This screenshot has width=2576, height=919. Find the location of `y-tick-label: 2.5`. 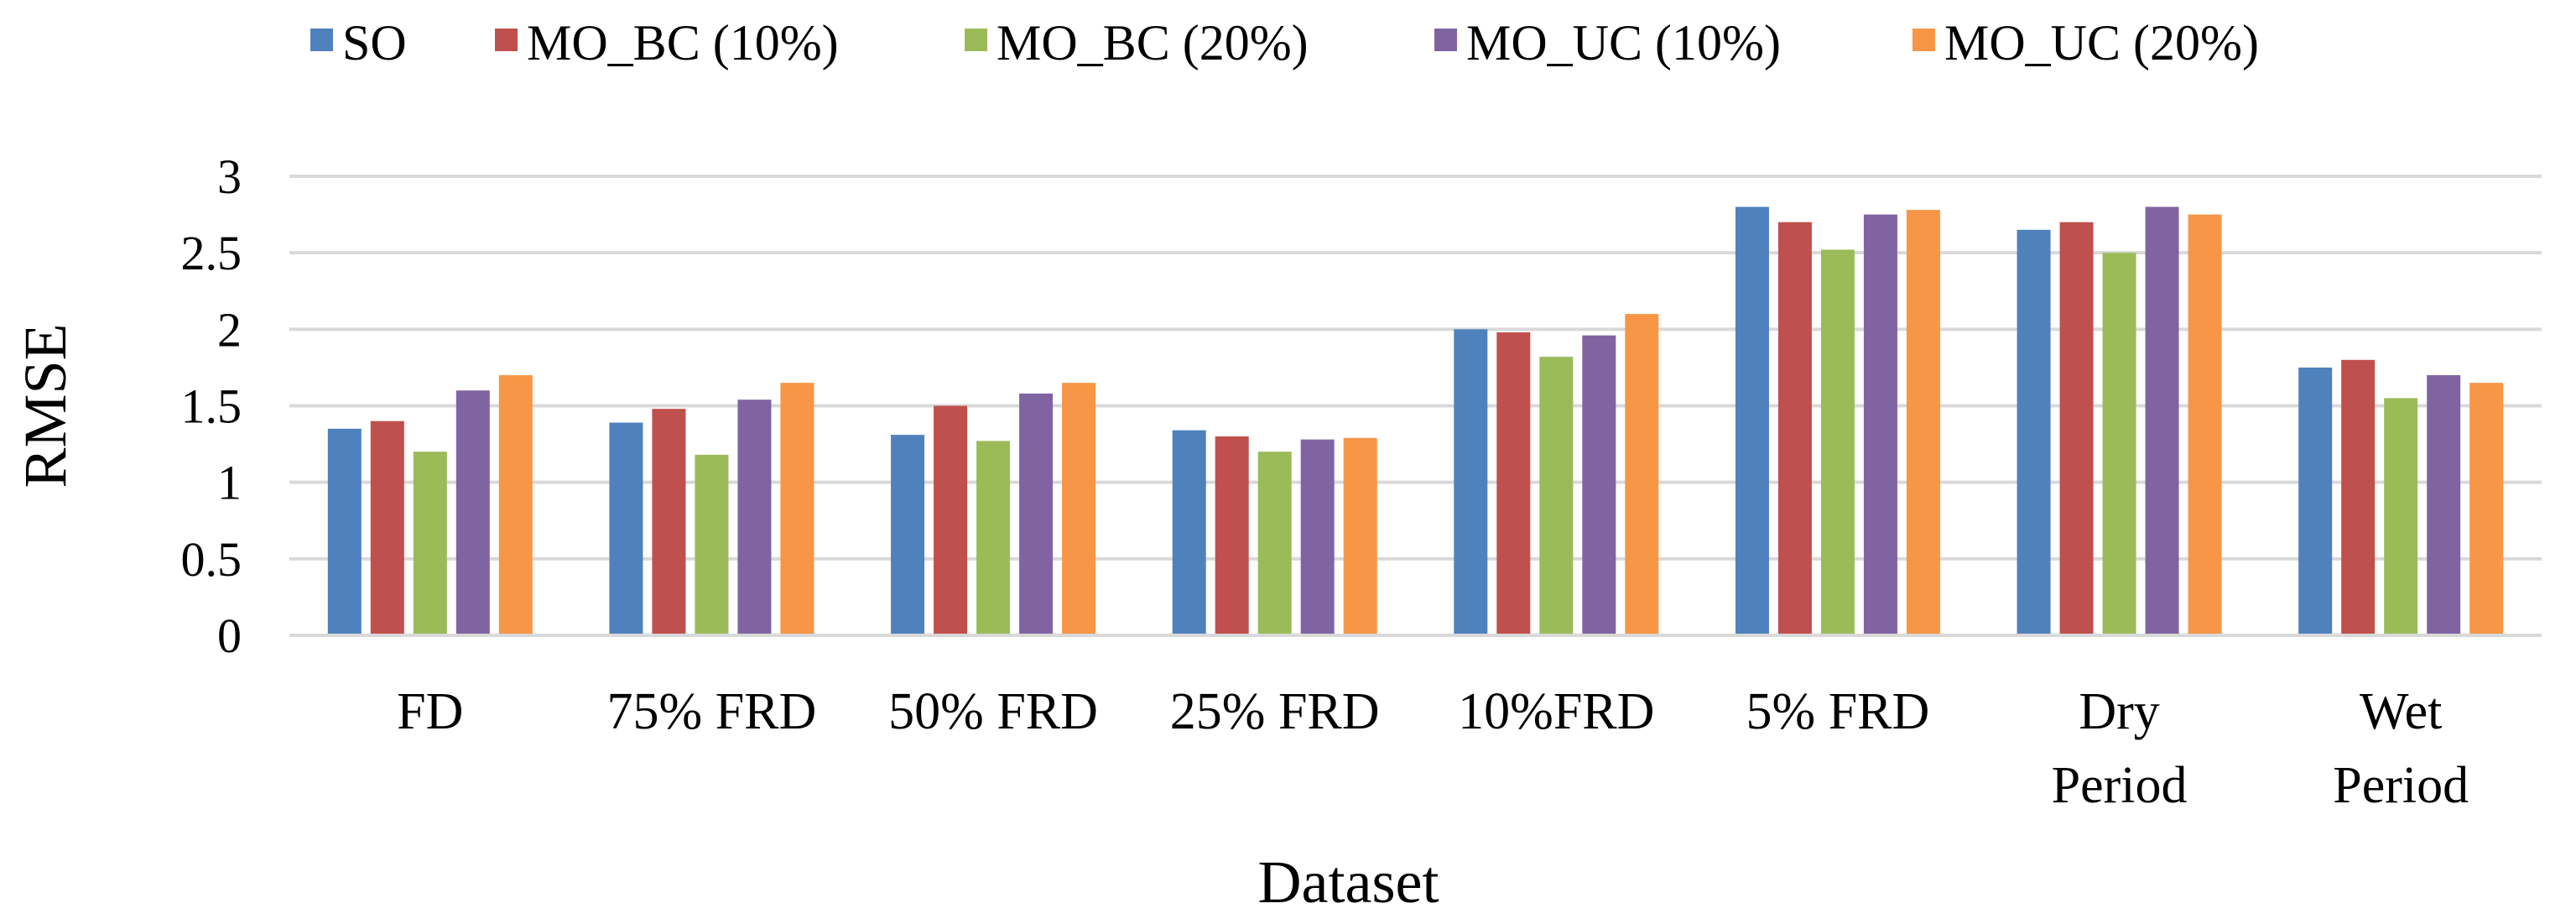

y-tick-label: 2.5 is located at coordinates (211, 253).